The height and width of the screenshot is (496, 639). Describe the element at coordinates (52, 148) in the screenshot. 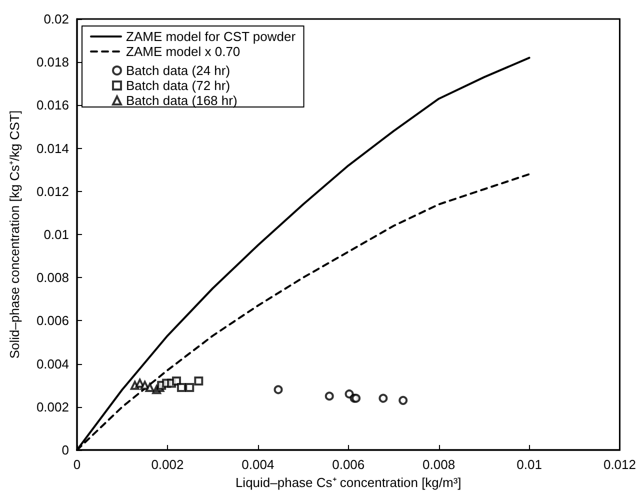

I see `y-tick-label: 0.014` at that location.